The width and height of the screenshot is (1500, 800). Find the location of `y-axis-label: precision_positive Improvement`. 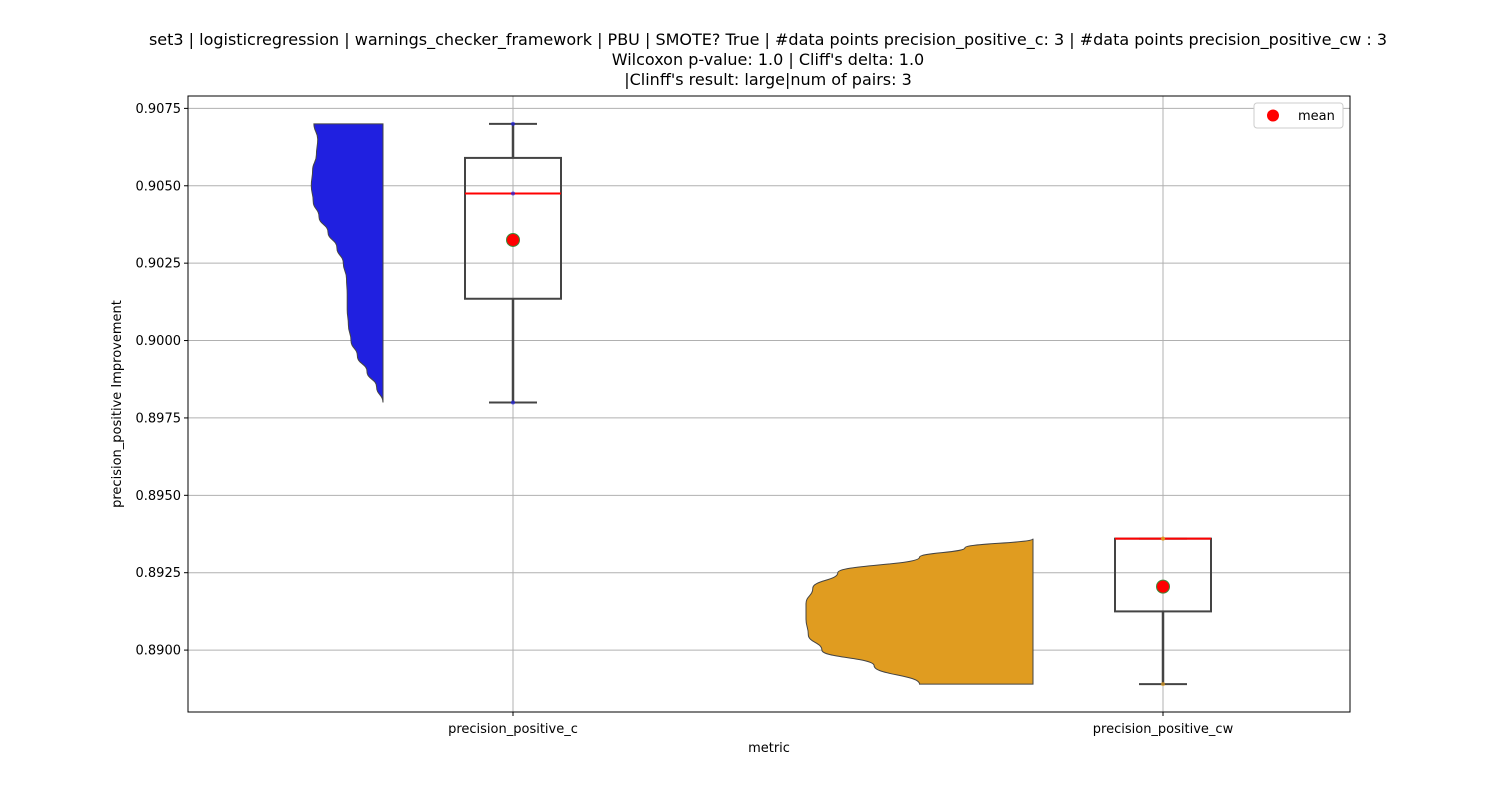

y-axis-label: precision_positive Improvement is located at coordinates (117, 404).